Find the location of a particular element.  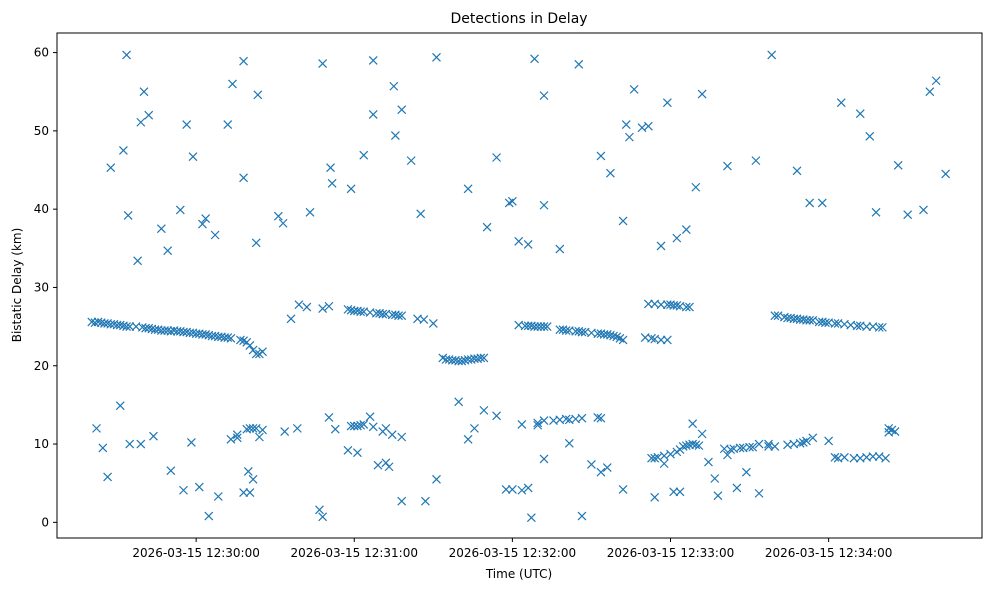

x-tick-label: 2026-03-15 12:32:00 is located at coordinates (512, 553).